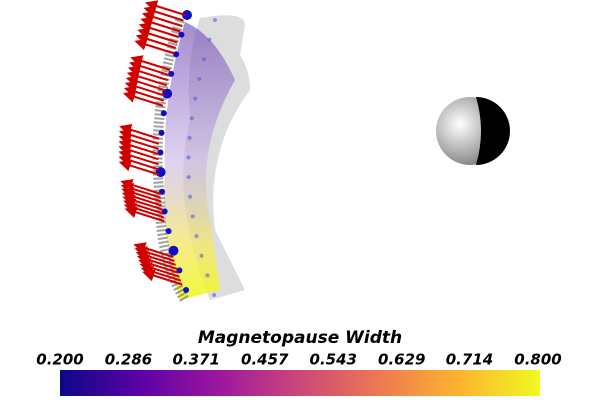 The height and width of the screenshot is (400, 600). What do you see at coordinates (298, 360) in the screenshot?
I see `colorbar-ticks: 0.200 0.286 0.371 0.457 0.543 0.629 0.714 0.800` at bounding box center [298, 360].